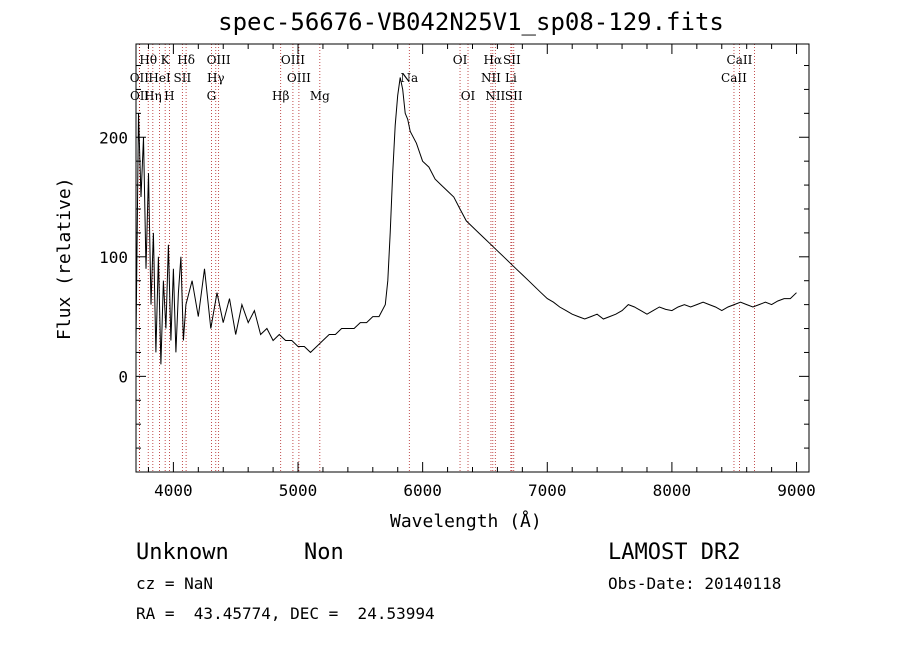  What do you see at coordinates (511, 78) in the screenshot?
I see `spectral-line-label: Li` at bounding box center [511, 78].